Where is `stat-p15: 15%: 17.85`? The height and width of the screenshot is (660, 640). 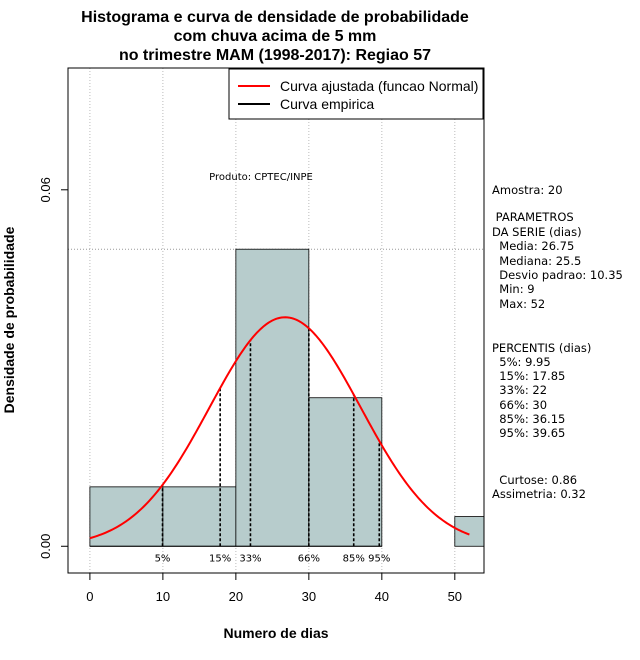 stat-p15: 15%: 17.85 is located at coordinates (528, 376).